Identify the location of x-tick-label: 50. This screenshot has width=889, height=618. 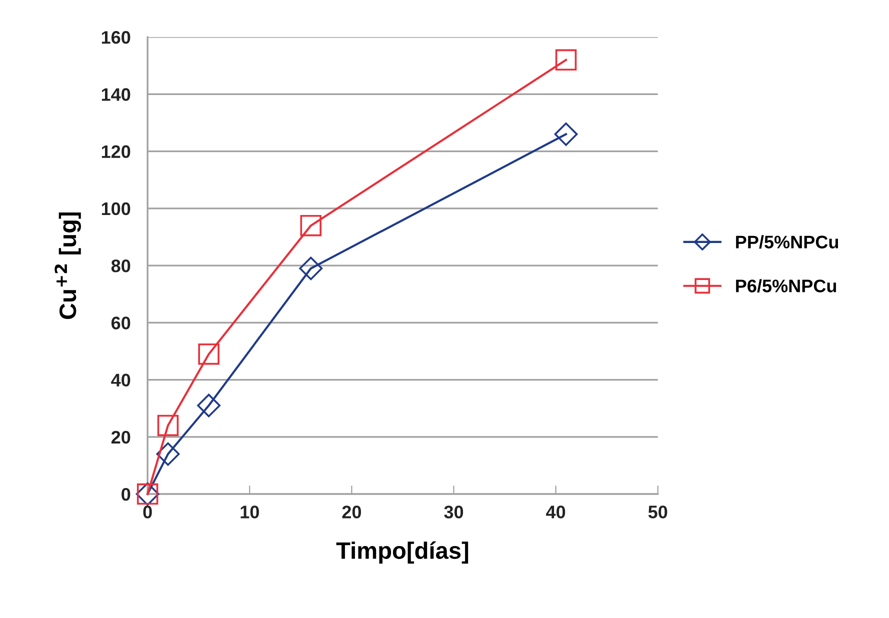
(658, 512).